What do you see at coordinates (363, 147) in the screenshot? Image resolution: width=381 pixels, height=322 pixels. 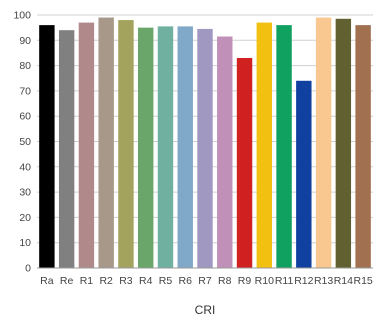 I see `bar-r15` at bounding box center [363, 147].